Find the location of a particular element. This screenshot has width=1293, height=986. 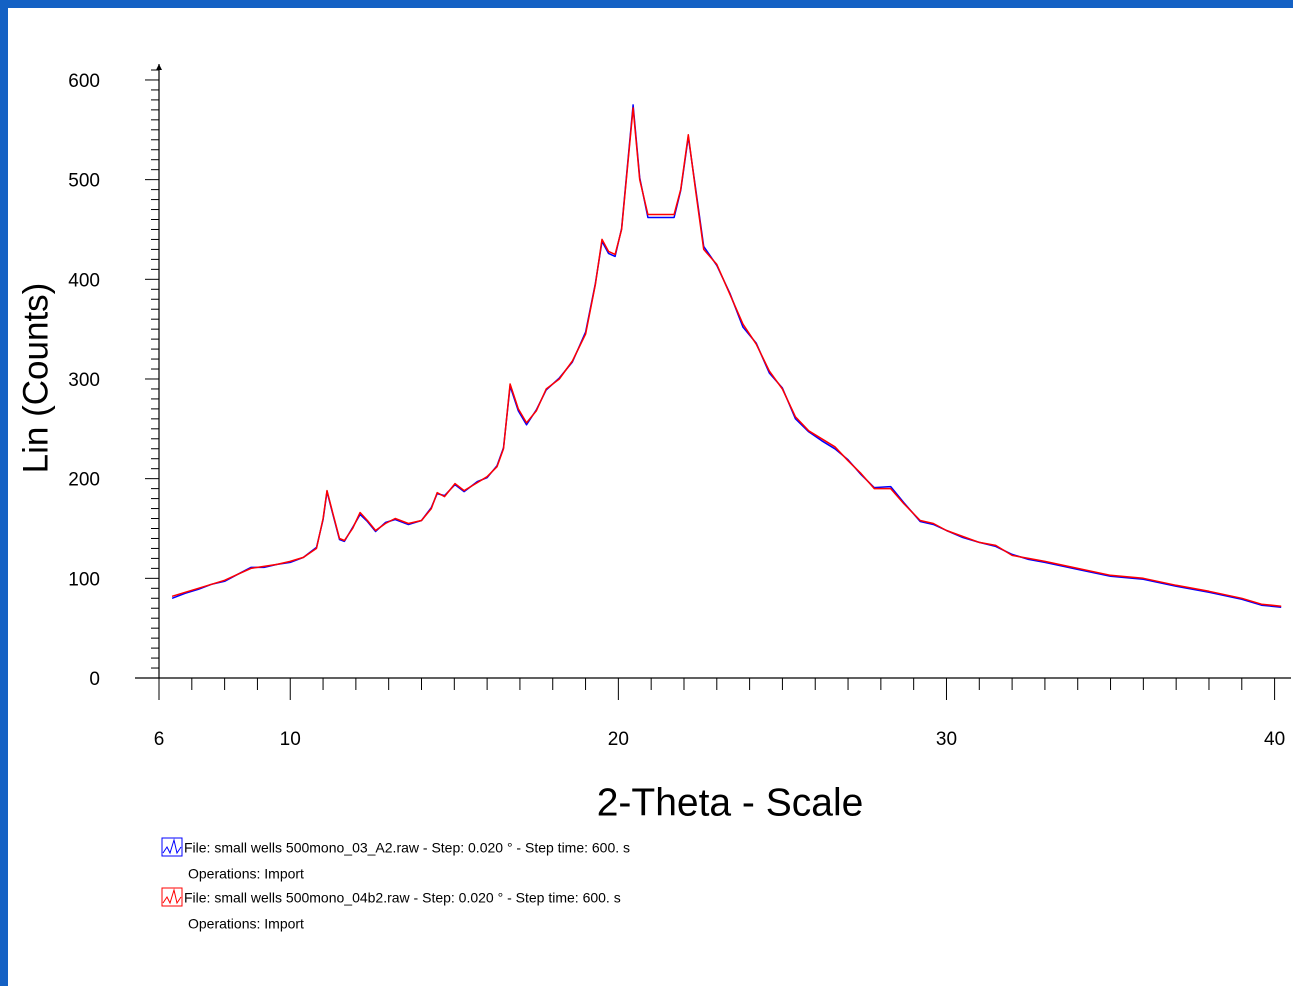

x-tick-label: 20 is located at coordinates (618, 739).